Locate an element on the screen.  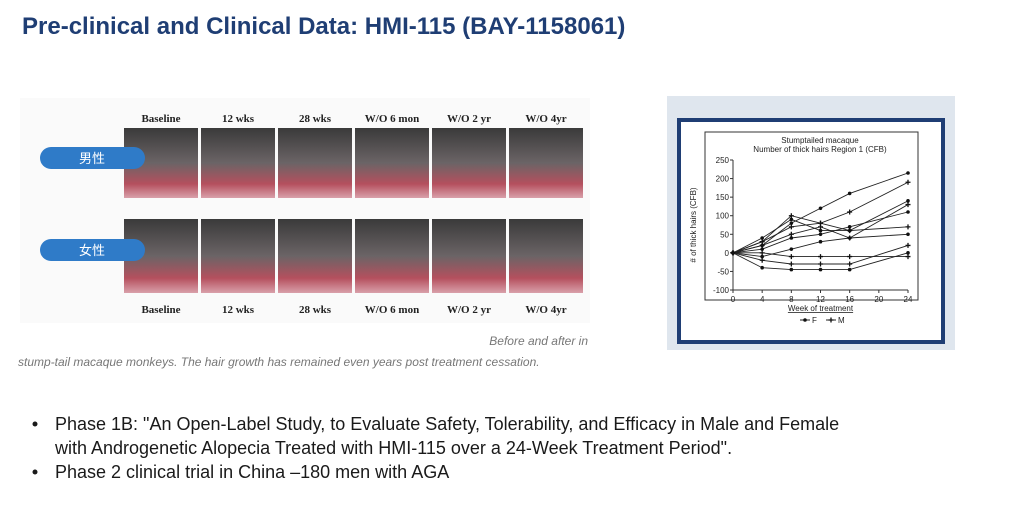
x-tick-label: 0 is located at coordinates (733, 299).